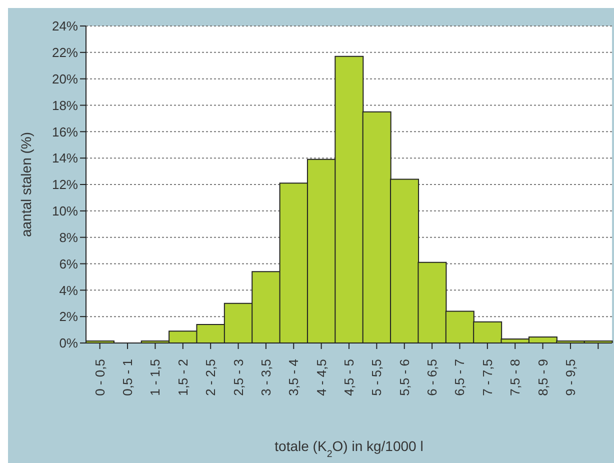 The image size is (614, 463). What do you see at coordinates (65, 105) in the screenshot?
I see `y-tick-label: 18%` at bounding box center [65, 105].